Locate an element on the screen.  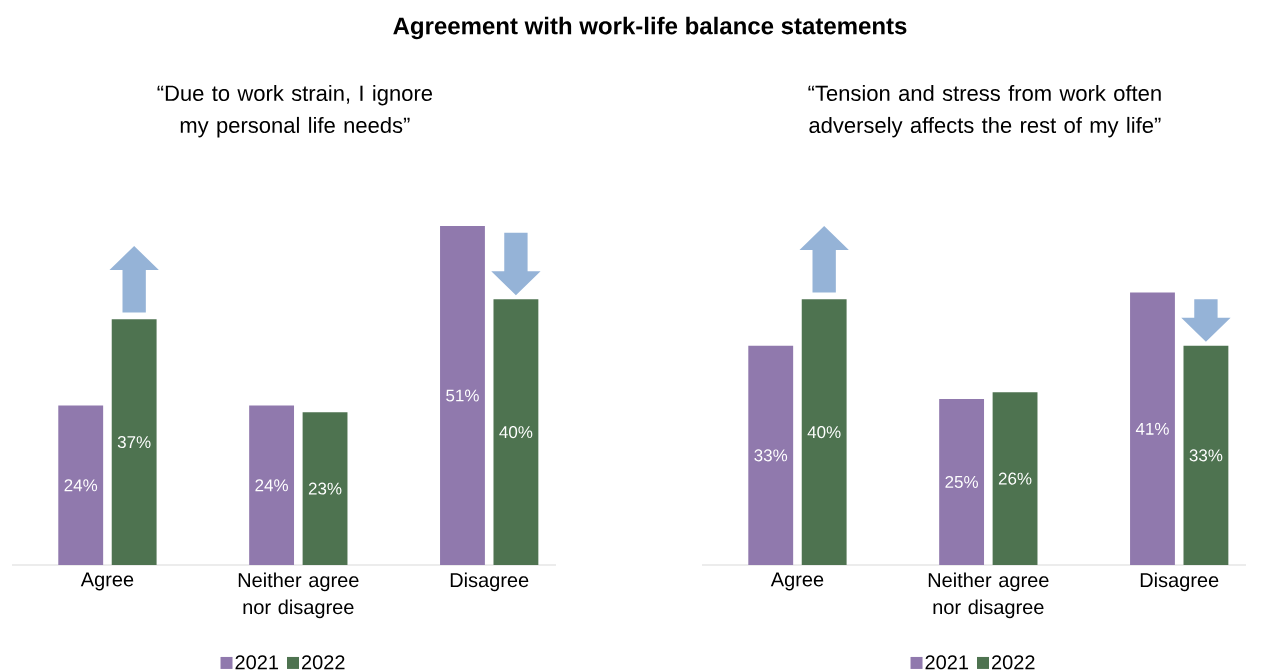
data-label: 41% is located at coordinates (1152, 428).